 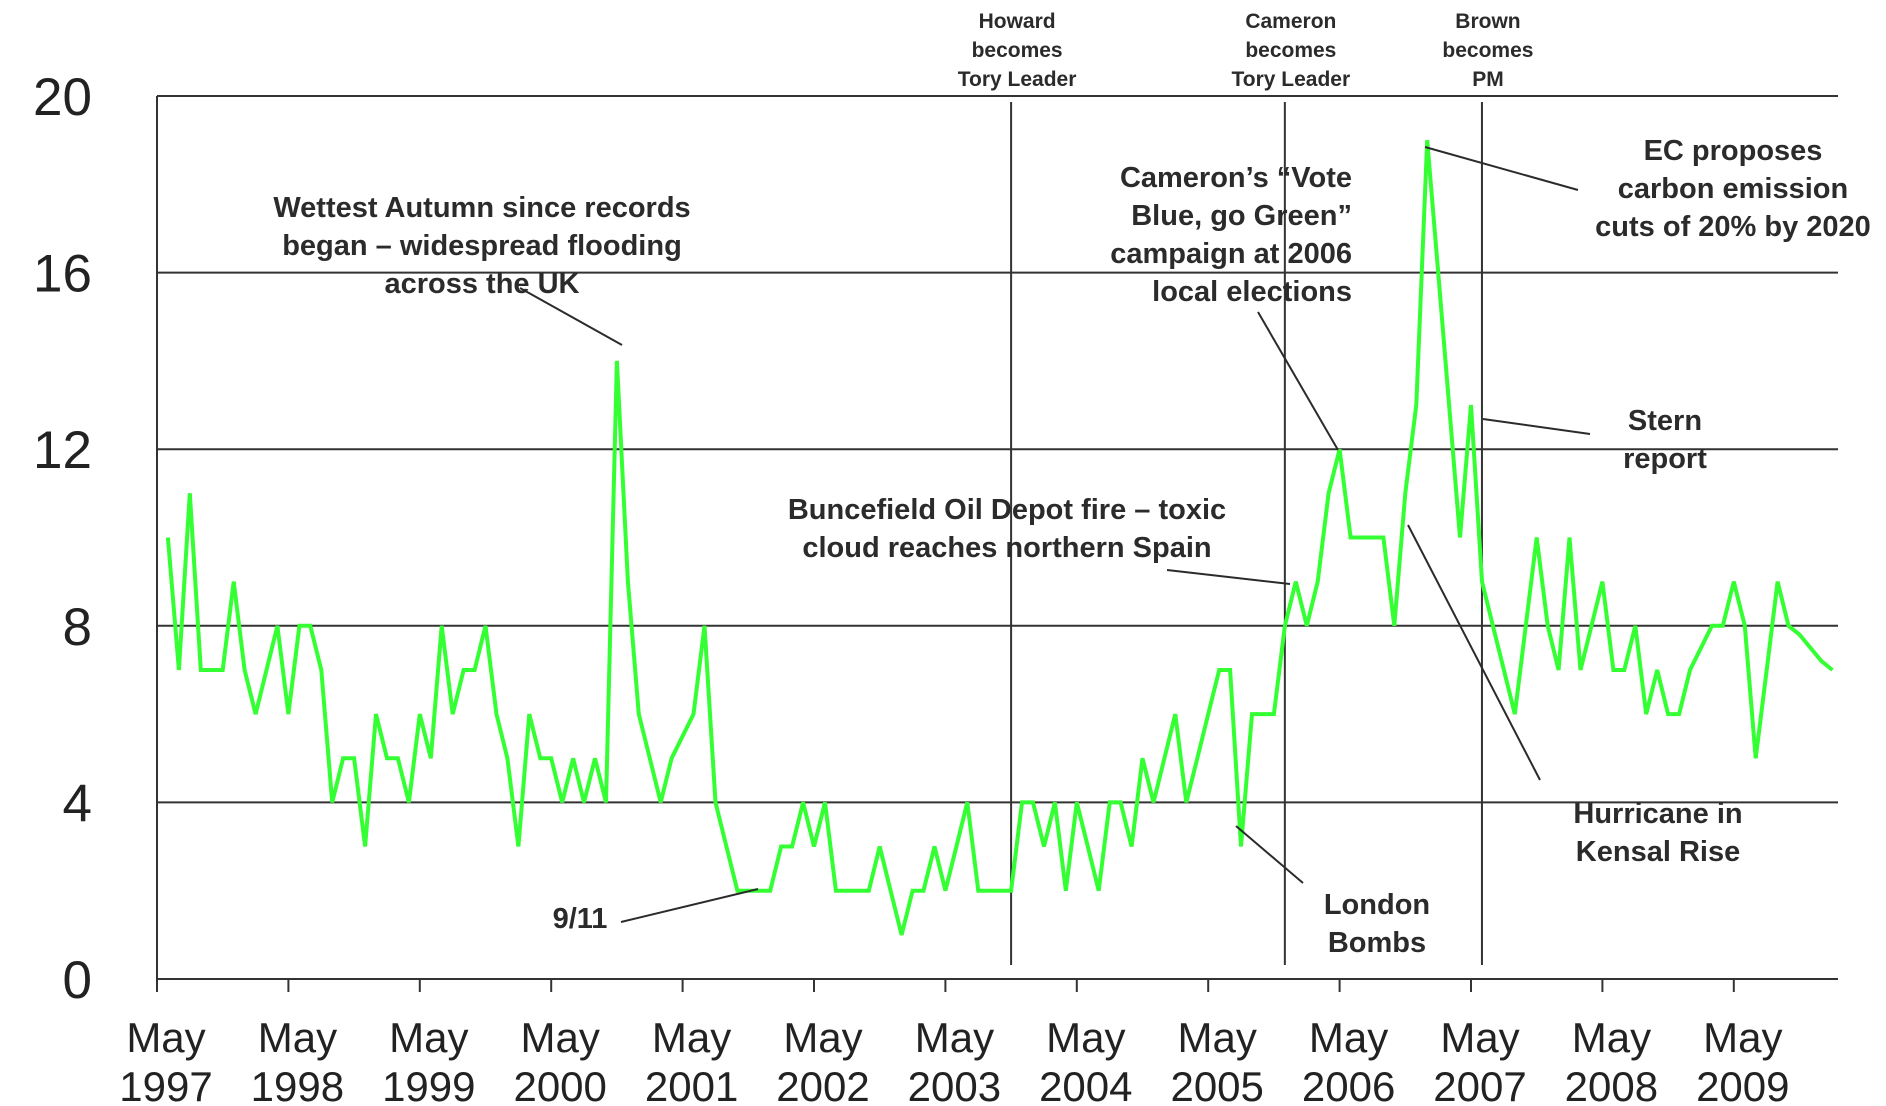 What do you see at coordinates (1742, 1084) in the screenshot?
I see `x-tick-label-year: 2009` at bounding box center [1742, 1084].